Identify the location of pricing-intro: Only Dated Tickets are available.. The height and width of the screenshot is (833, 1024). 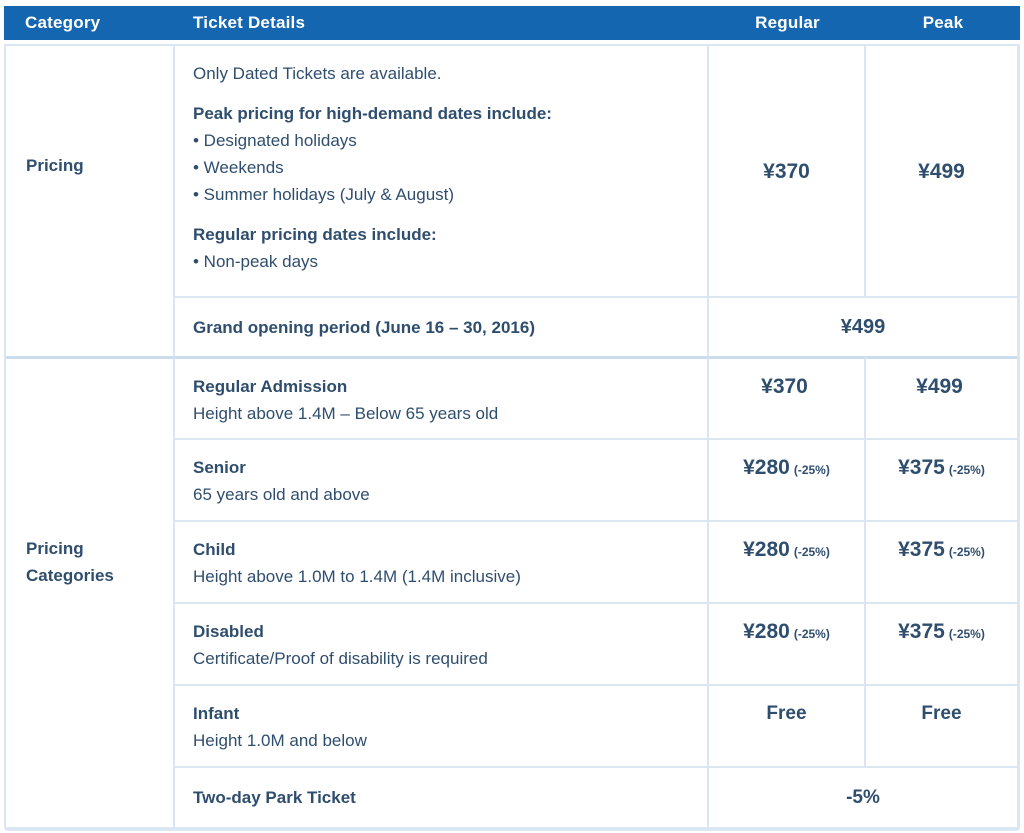
(317, 73).